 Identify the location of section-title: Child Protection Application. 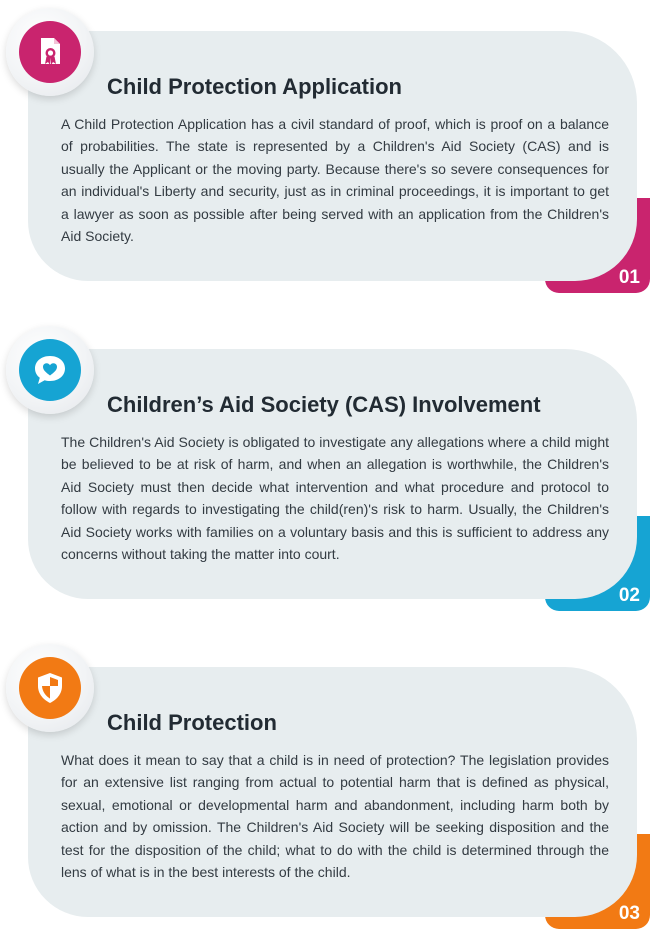
(254, 86).